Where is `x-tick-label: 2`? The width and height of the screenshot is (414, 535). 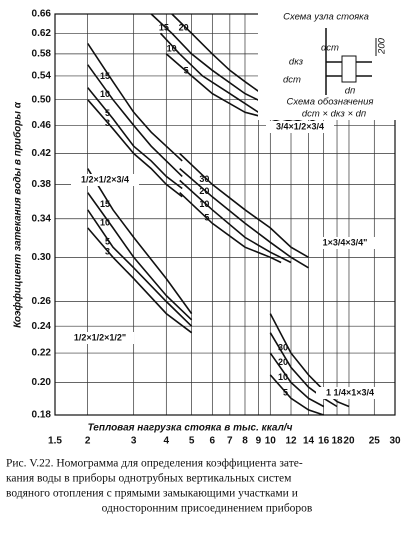 x-tick-label: 2 is located at coordinates (88, 441).